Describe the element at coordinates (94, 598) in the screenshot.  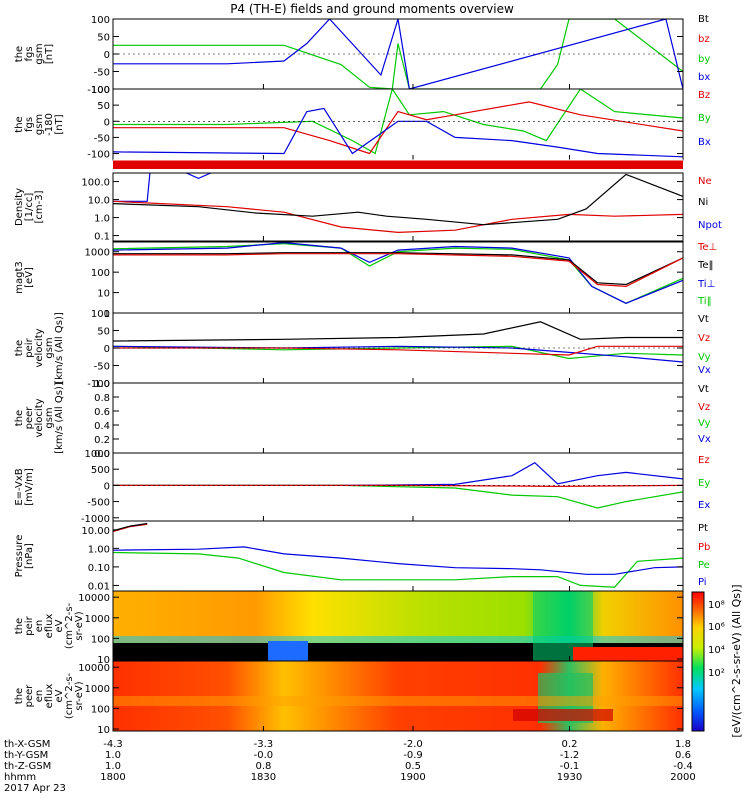
I see `ytick-label-8-0: 10000` at that location.